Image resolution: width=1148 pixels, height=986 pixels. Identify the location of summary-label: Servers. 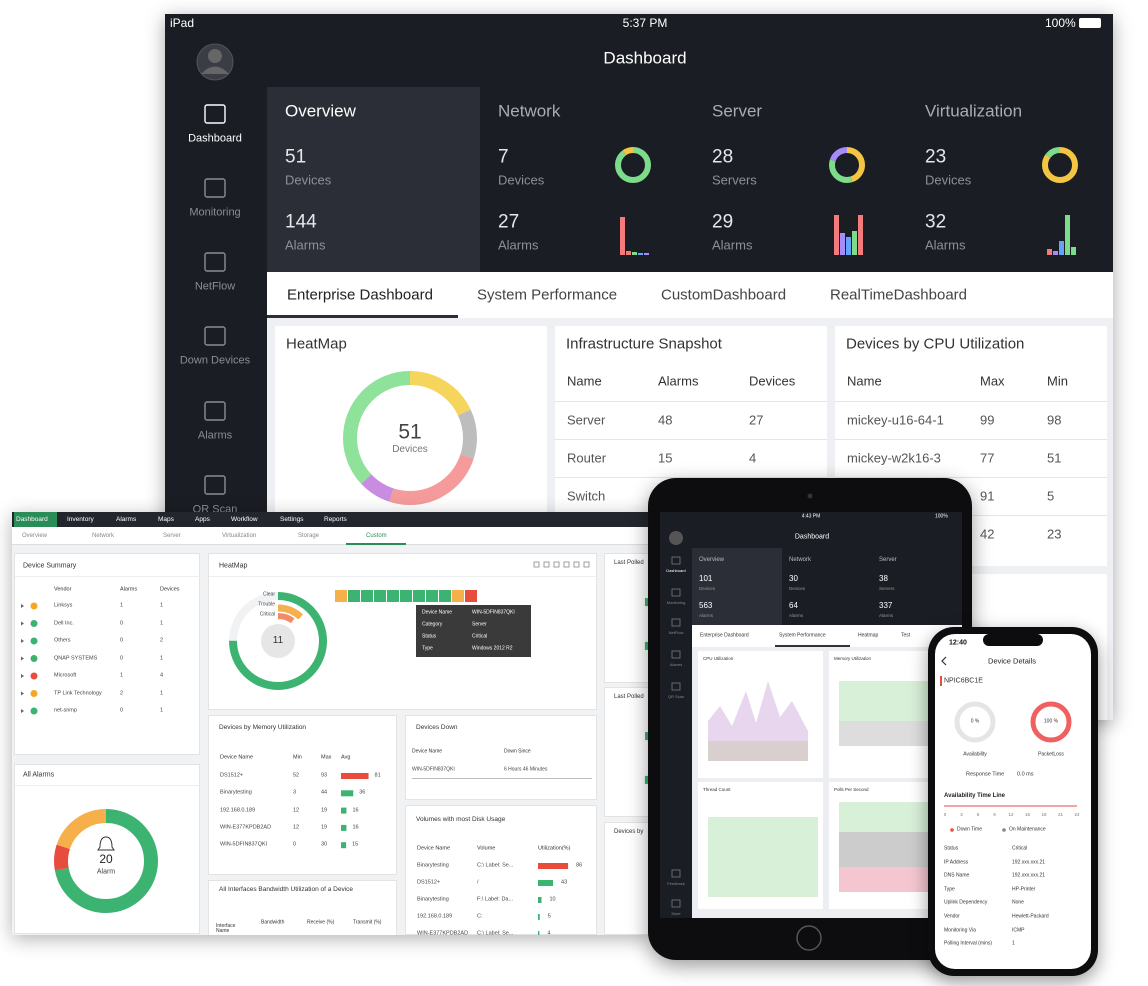
(734, 180).